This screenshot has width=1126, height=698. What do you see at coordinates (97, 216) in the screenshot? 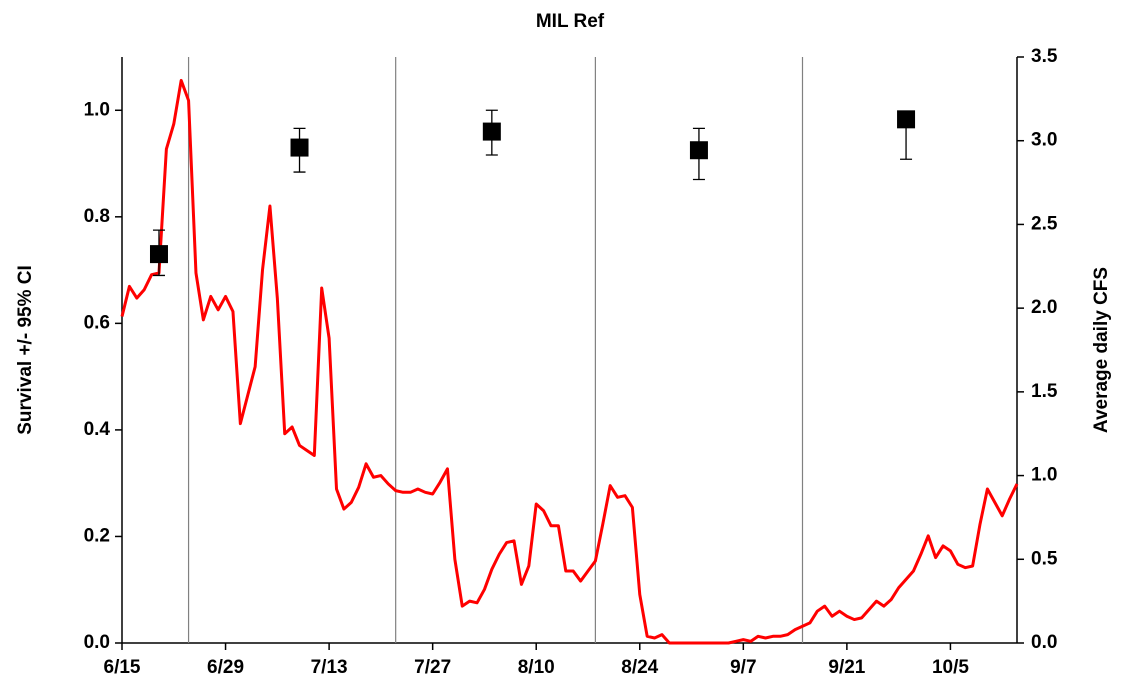
I see `y-tick-label: 0.8` at bounding box center [97, 216].